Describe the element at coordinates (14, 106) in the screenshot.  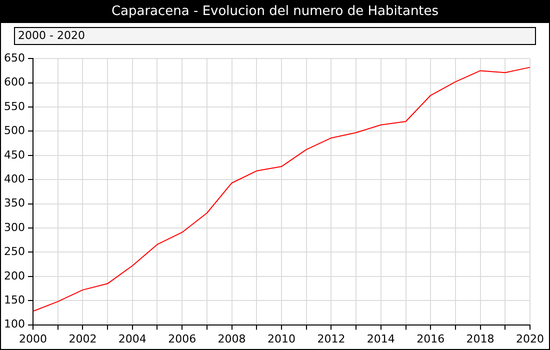
I see `y-tick-label: 550` at that location.